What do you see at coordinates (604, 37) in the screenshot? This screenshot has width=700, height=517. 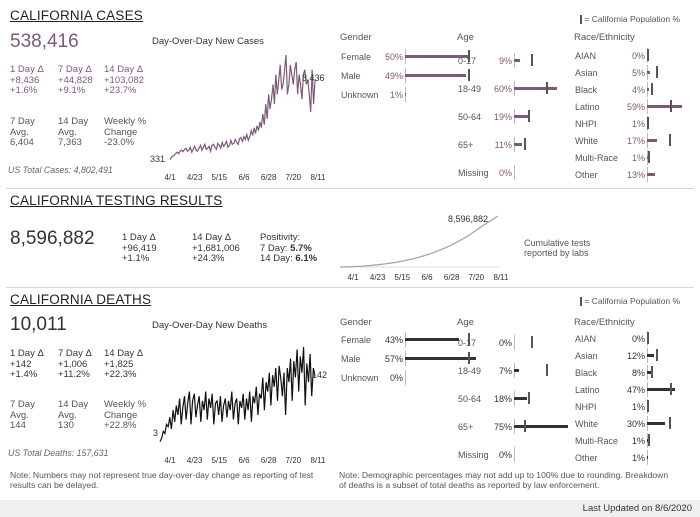 I see `cases-race-header: Race/Ethnicity` at bounding box center [604, 37].